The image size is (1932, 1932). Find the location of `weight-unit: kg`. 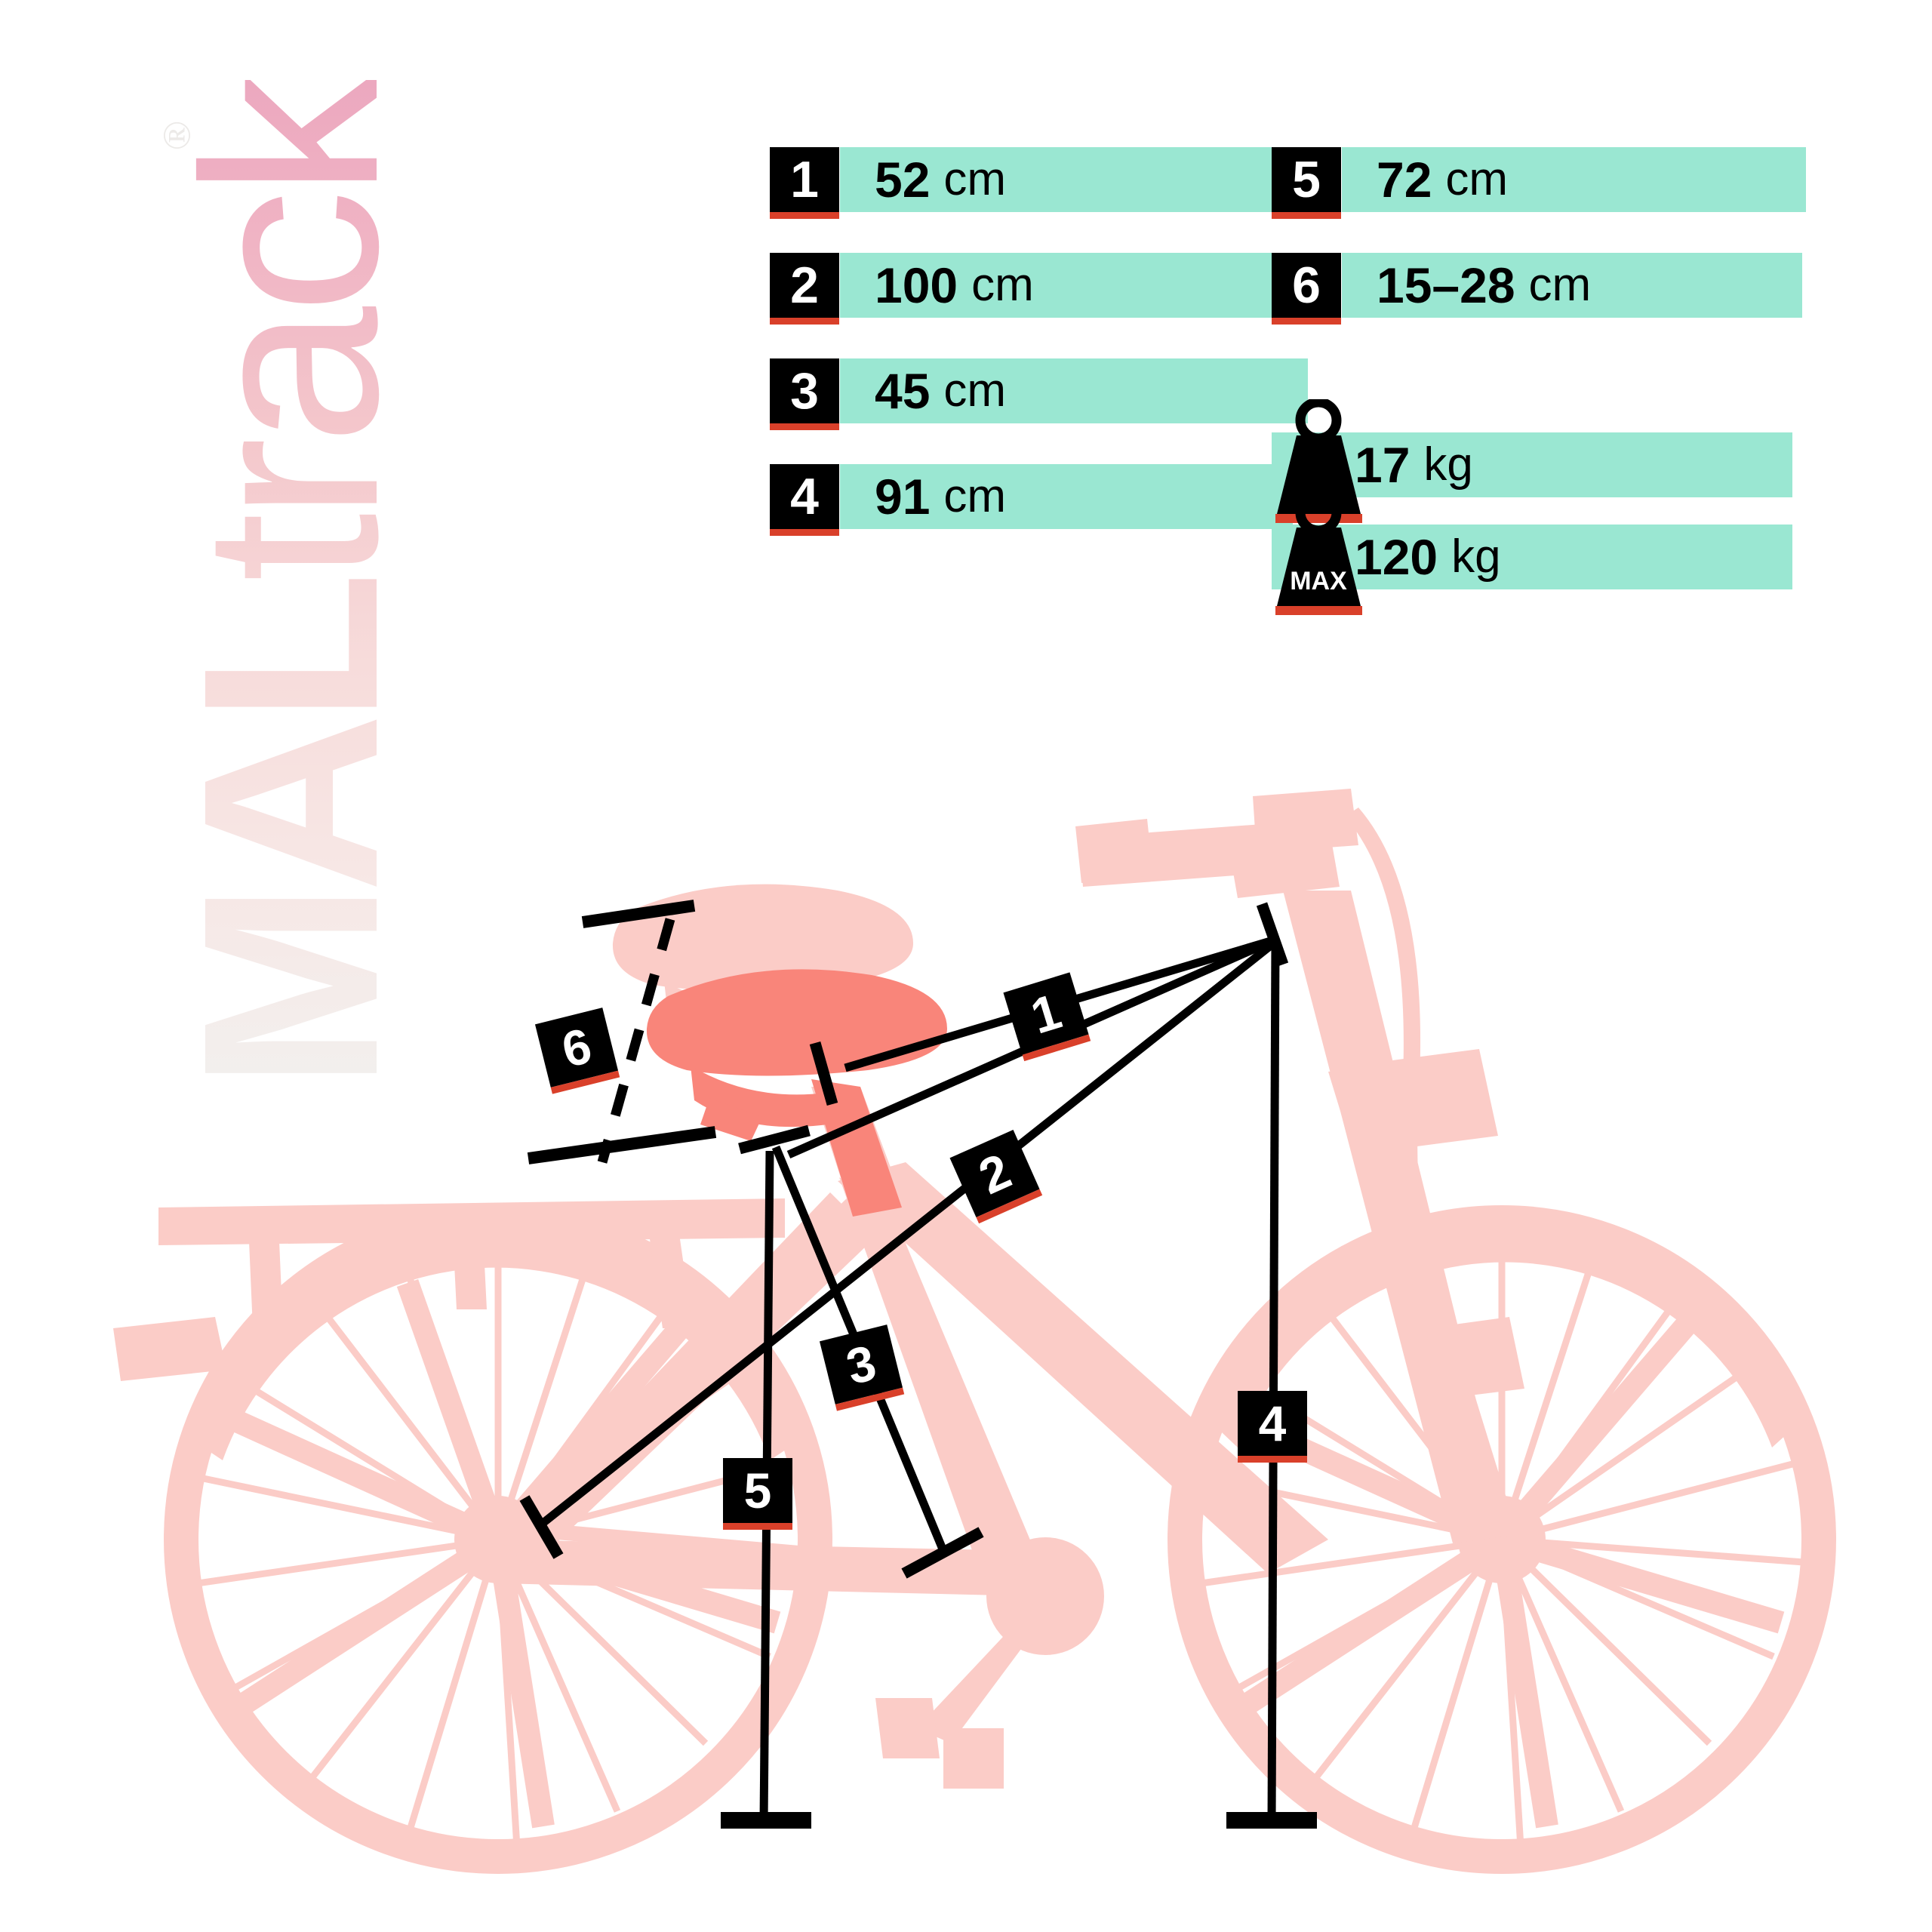

weight-unit: kg is located at coordinates (1448, 464).